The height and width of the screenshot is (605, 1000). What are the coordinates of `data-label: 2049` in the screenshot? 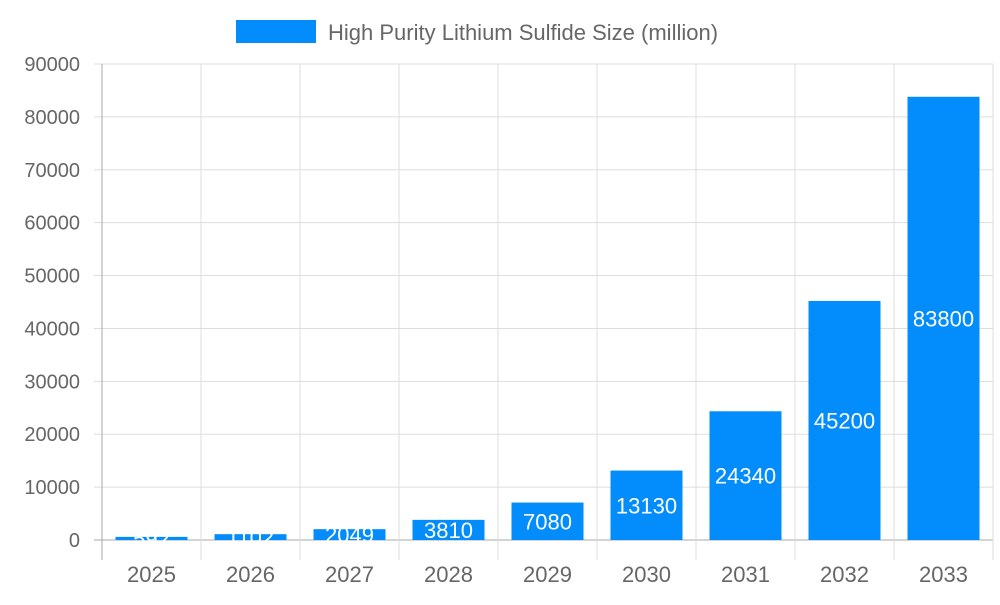 It's located at (349, 535).